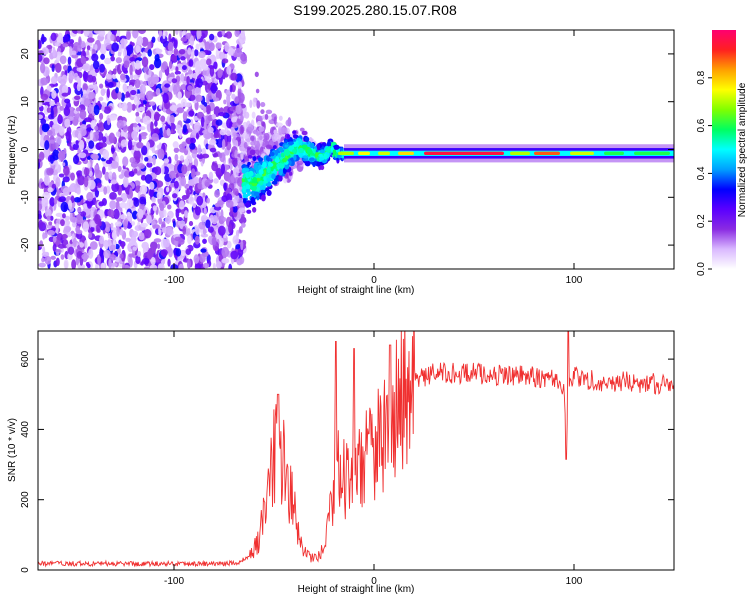  I want to click on snr-ylabel: SNR (10 * v/v), so click(12, 450).